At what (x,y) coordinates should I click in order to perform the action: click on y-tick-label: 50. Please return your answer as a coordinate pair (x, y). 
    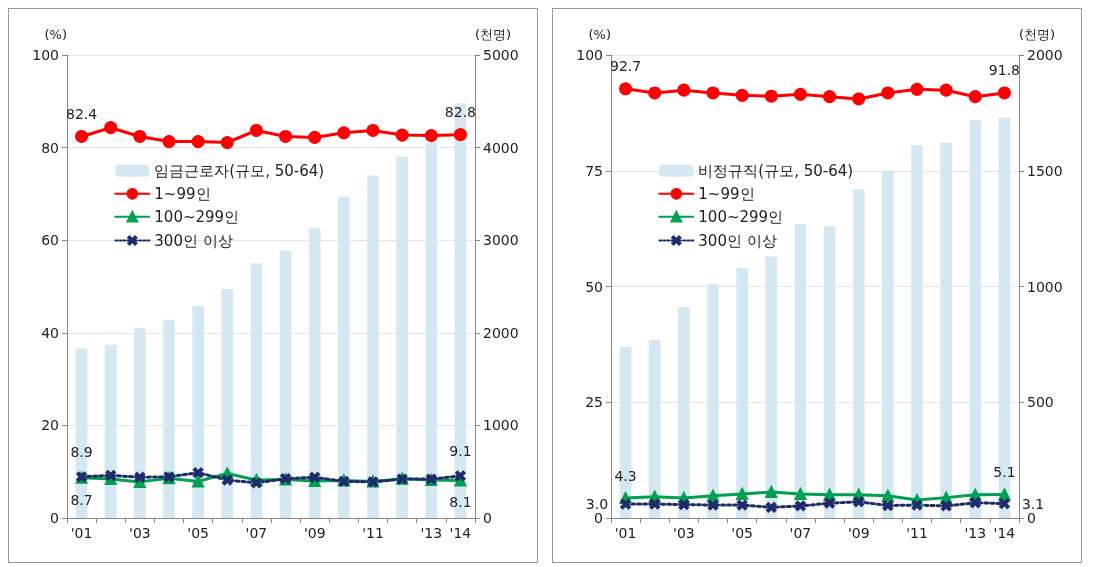
    Looking at the image, I should click on (594, 286).